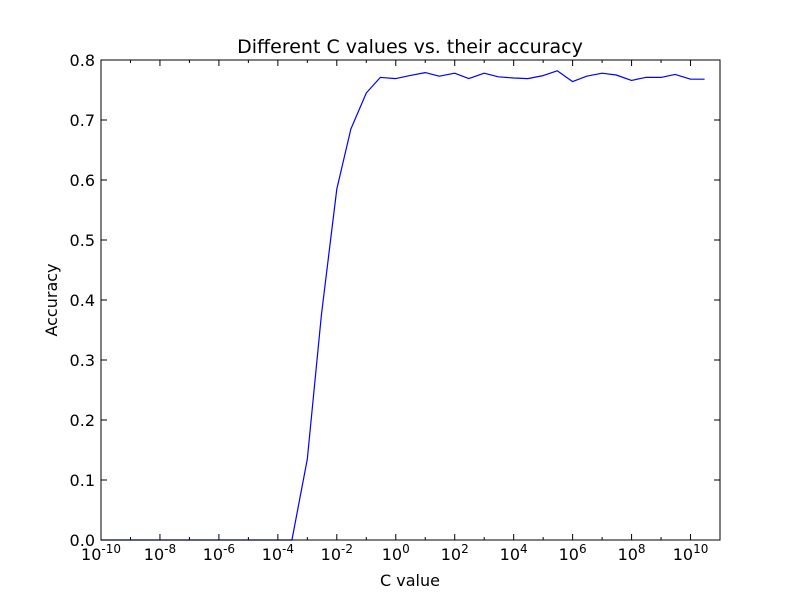 This screenshot has width=800, height=600. Describe the element at coordinates (82, 360) in the screenshot. I see `y-tick-label: 0.3` at that location.